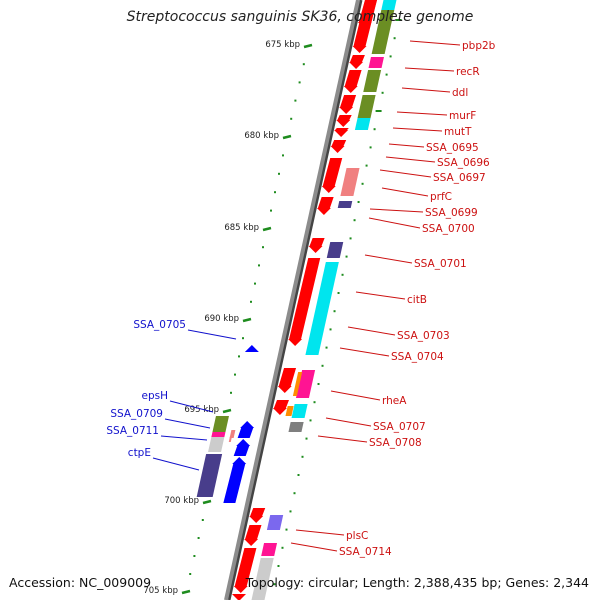 Image resolution: width=600 pixels, height=600 pixels. What do you see at coordinates (181, 501) in the screenshot?
I see `kbp-tick-label: 700 kbp` at bounding box center [181, 501].